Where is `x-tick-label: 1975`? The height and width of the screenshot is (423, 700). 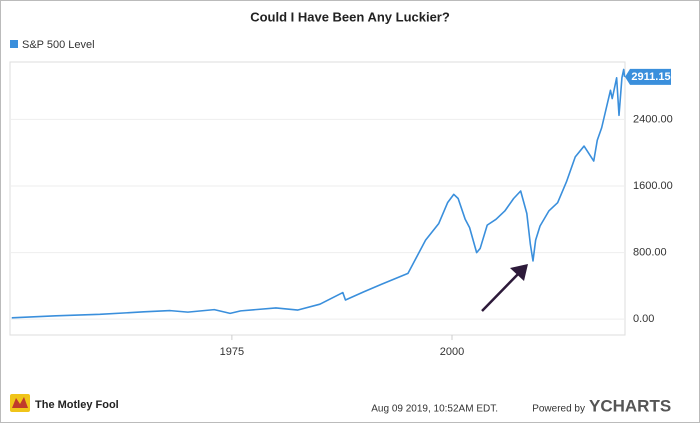
x-tick-label: 1975 is located at coordinates (232, 352).